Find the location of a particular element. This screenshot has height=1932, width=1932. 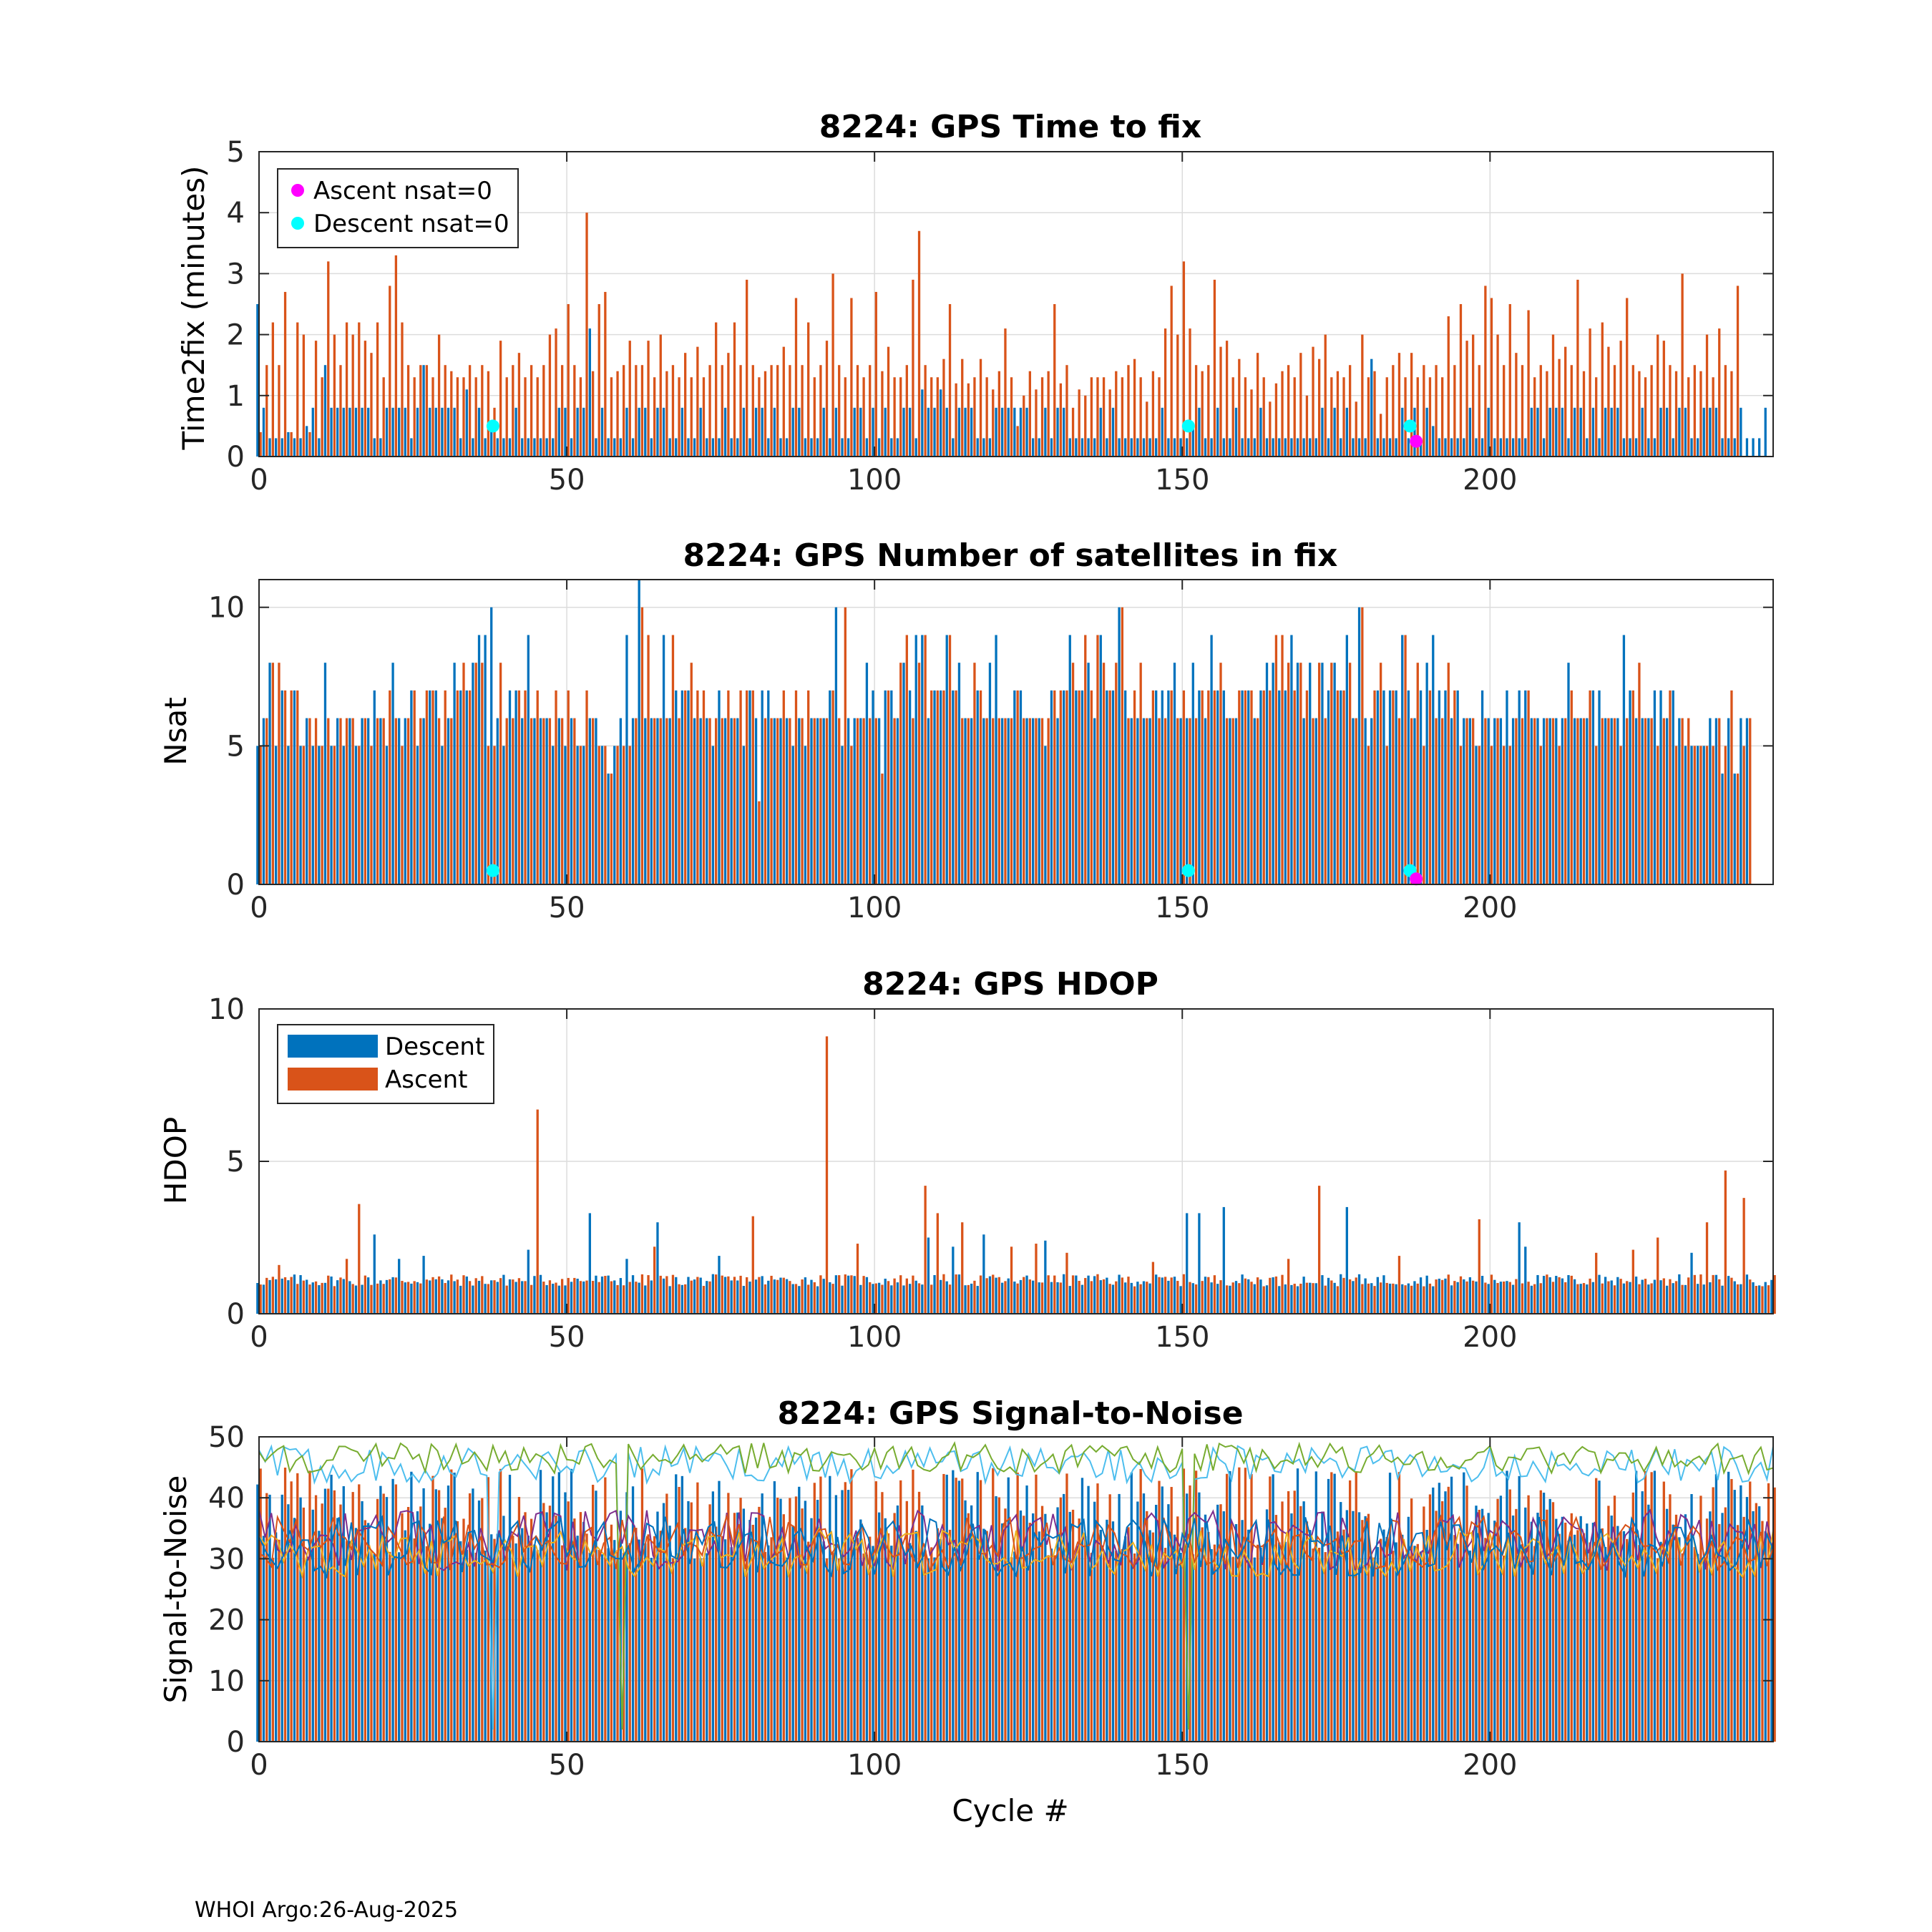

x-tick-label: 150 is located at coordinates (1182, 1337).